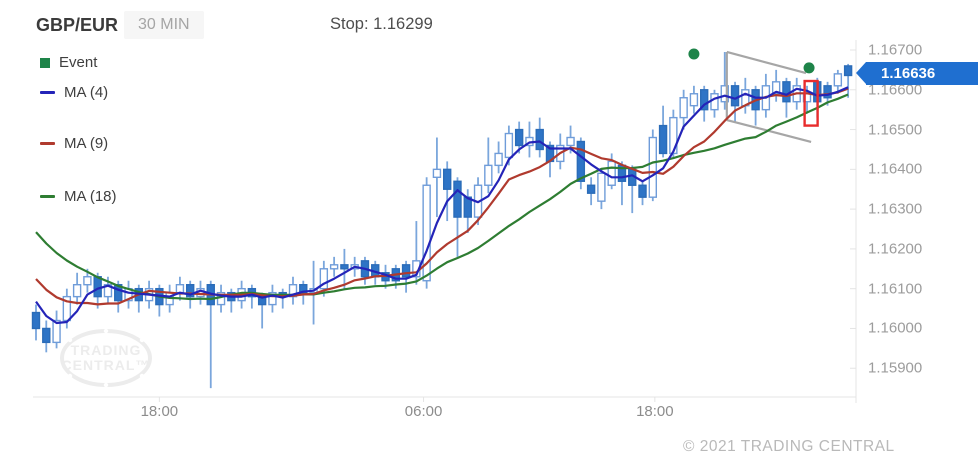  Describe the element at coordinates (789, 446) in the screenshot. I see `copyright-text: © 2021 TRADING CENTRAL` at that location.